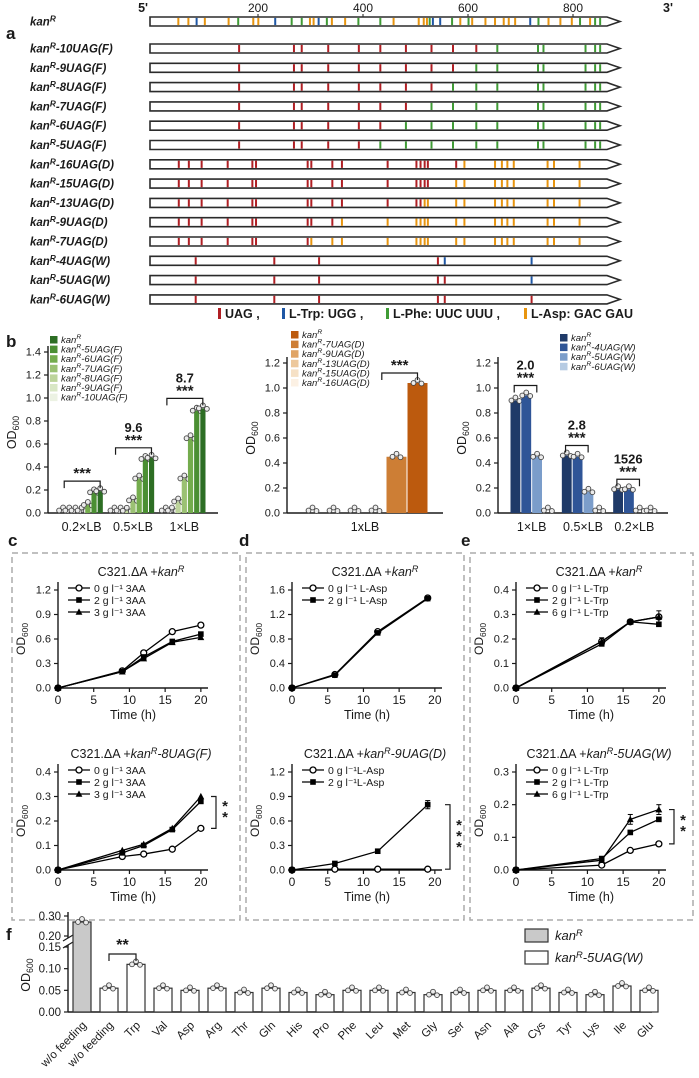  What do you see at coordinates (525, 365) in the screenshot?
I see `fold-change-label: 2.0` at bounding box center [525, 365].